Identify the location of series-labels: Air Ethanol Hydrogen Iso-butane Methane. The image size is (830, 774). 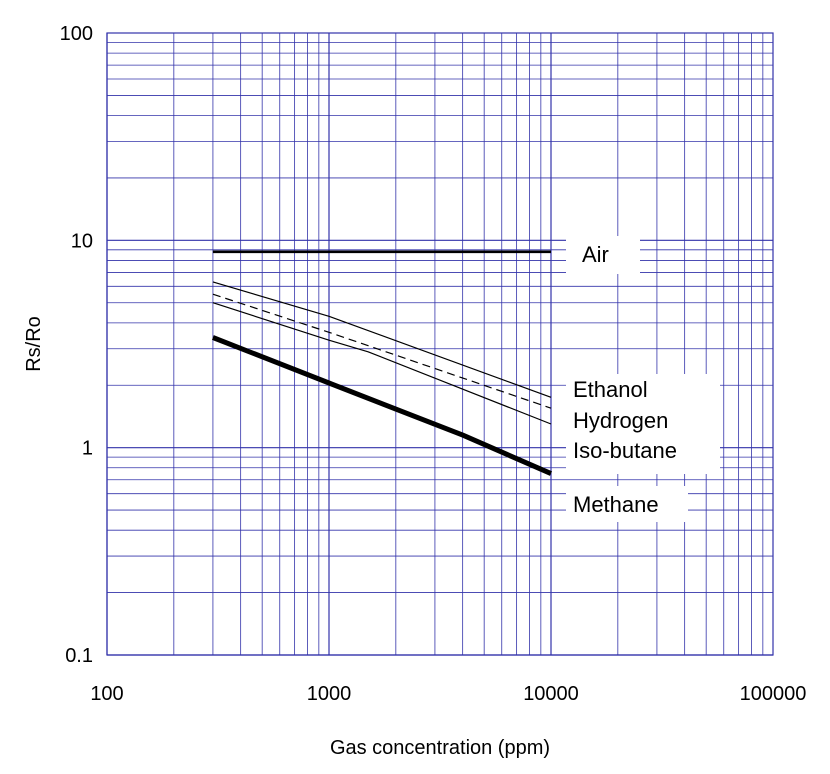
(625, 379).